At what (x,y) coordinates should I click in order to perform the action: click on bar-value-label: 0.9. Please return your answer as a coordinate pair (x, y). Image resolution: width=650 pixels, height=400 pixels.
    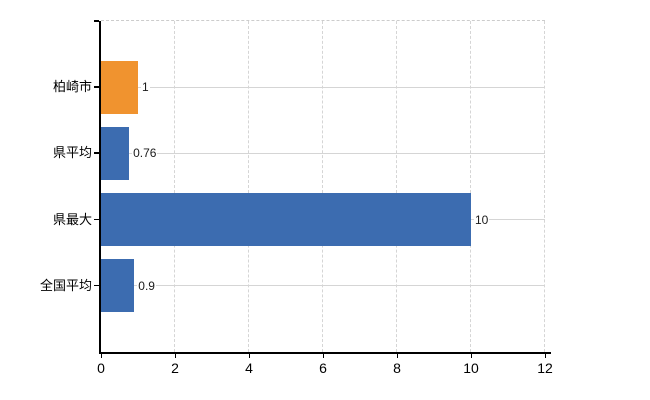
    Looking at the image, I should click on (146, 285).